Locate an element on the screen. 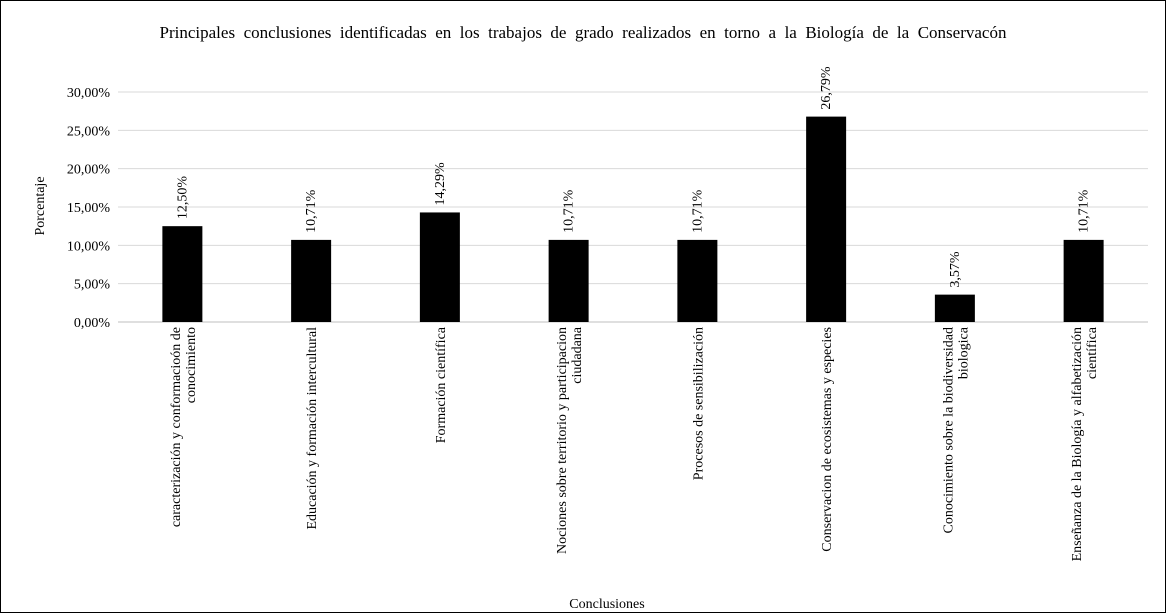 This screenshot has height=613, width=1166. category-label: Conocimiento sobre la biodiversidad is located at coordinates (948, 430).